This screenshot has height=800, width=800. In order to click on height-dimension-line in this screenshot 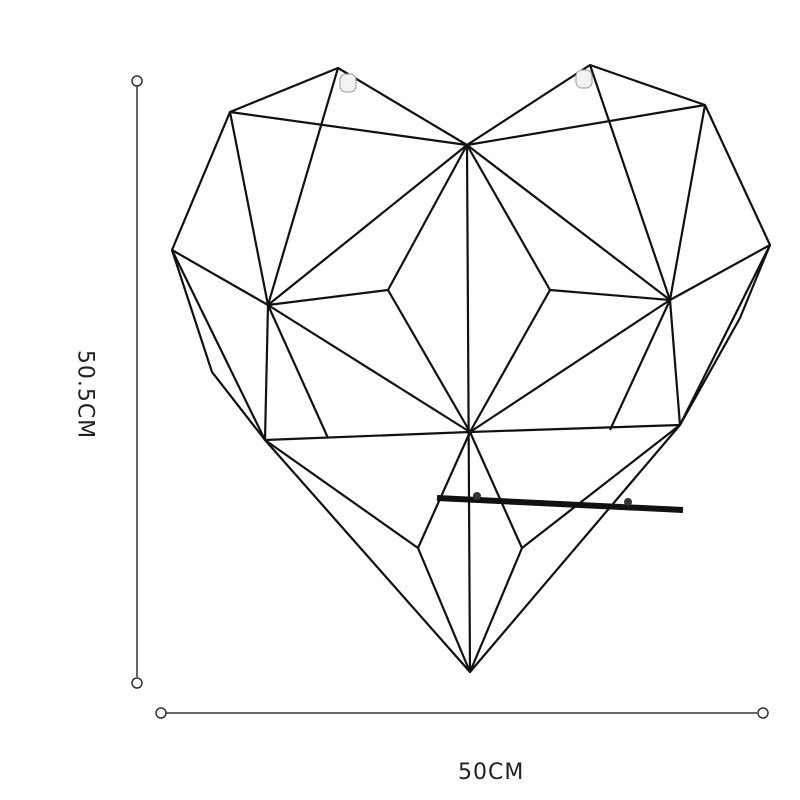, I will do `click(137, 382)`.